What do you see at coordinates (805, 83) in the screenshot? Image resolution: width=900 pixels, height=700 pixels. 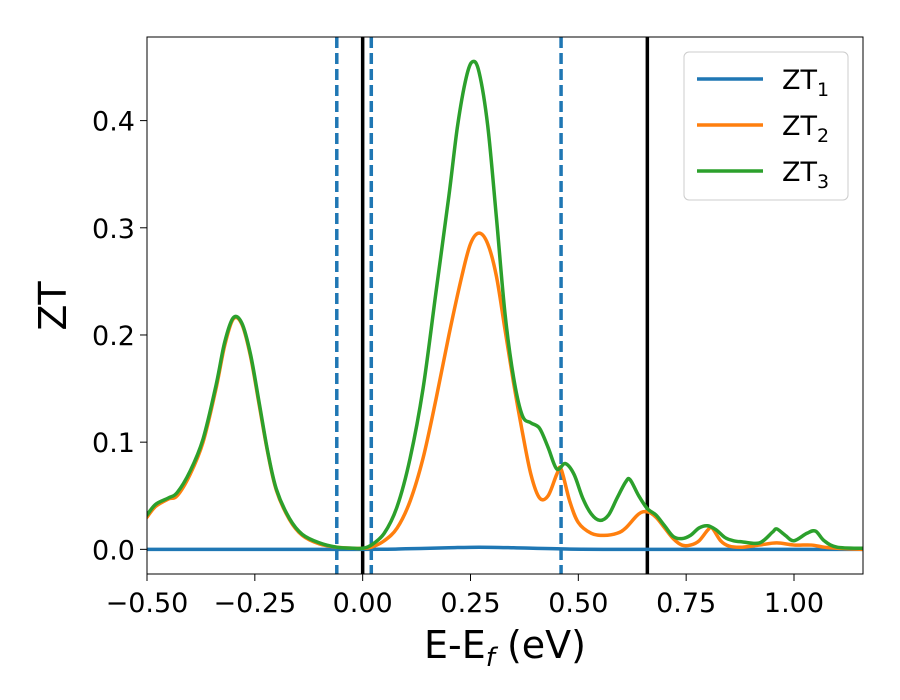 I see `legend-label-zt1: ZT1` at bounding box center [805, 83].